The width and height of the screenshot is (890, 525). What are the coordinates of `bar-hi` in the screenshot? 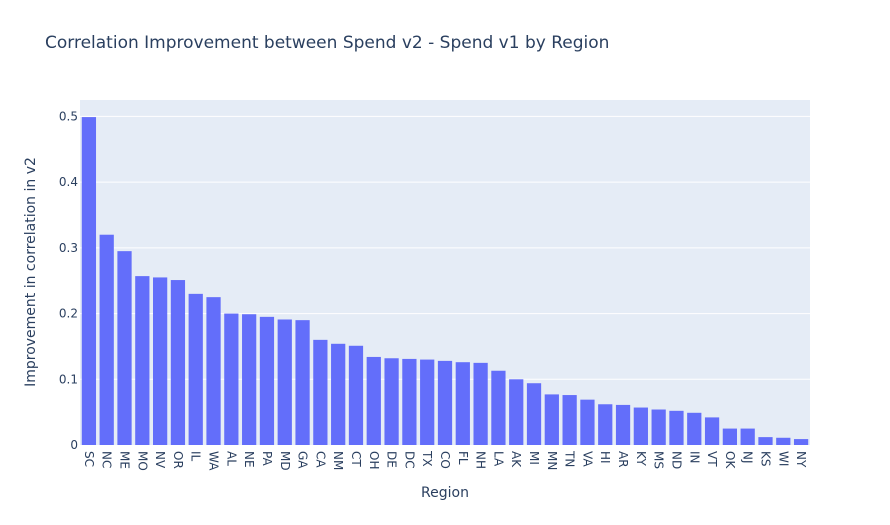 It's located at (605, 424).